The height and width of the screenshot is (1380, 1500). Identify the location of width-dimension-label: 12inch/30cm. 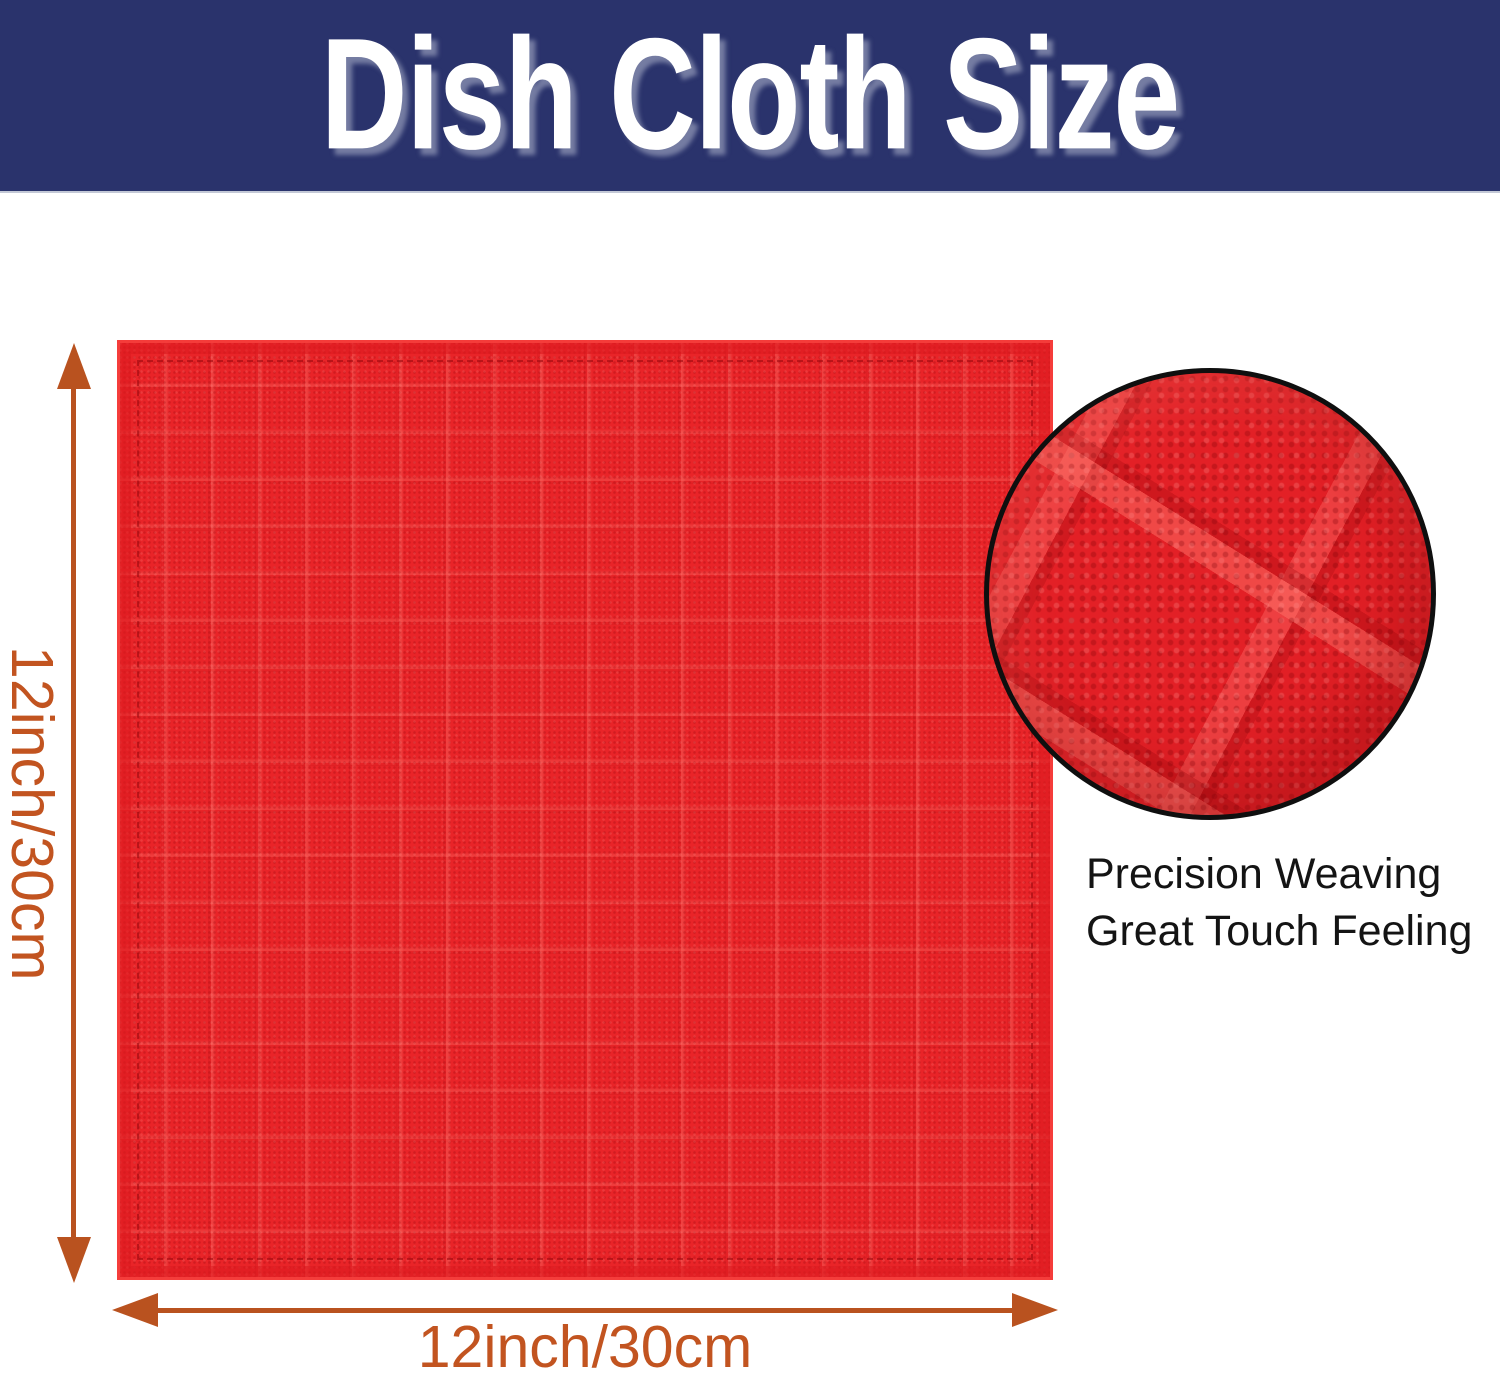
(585, 1347).